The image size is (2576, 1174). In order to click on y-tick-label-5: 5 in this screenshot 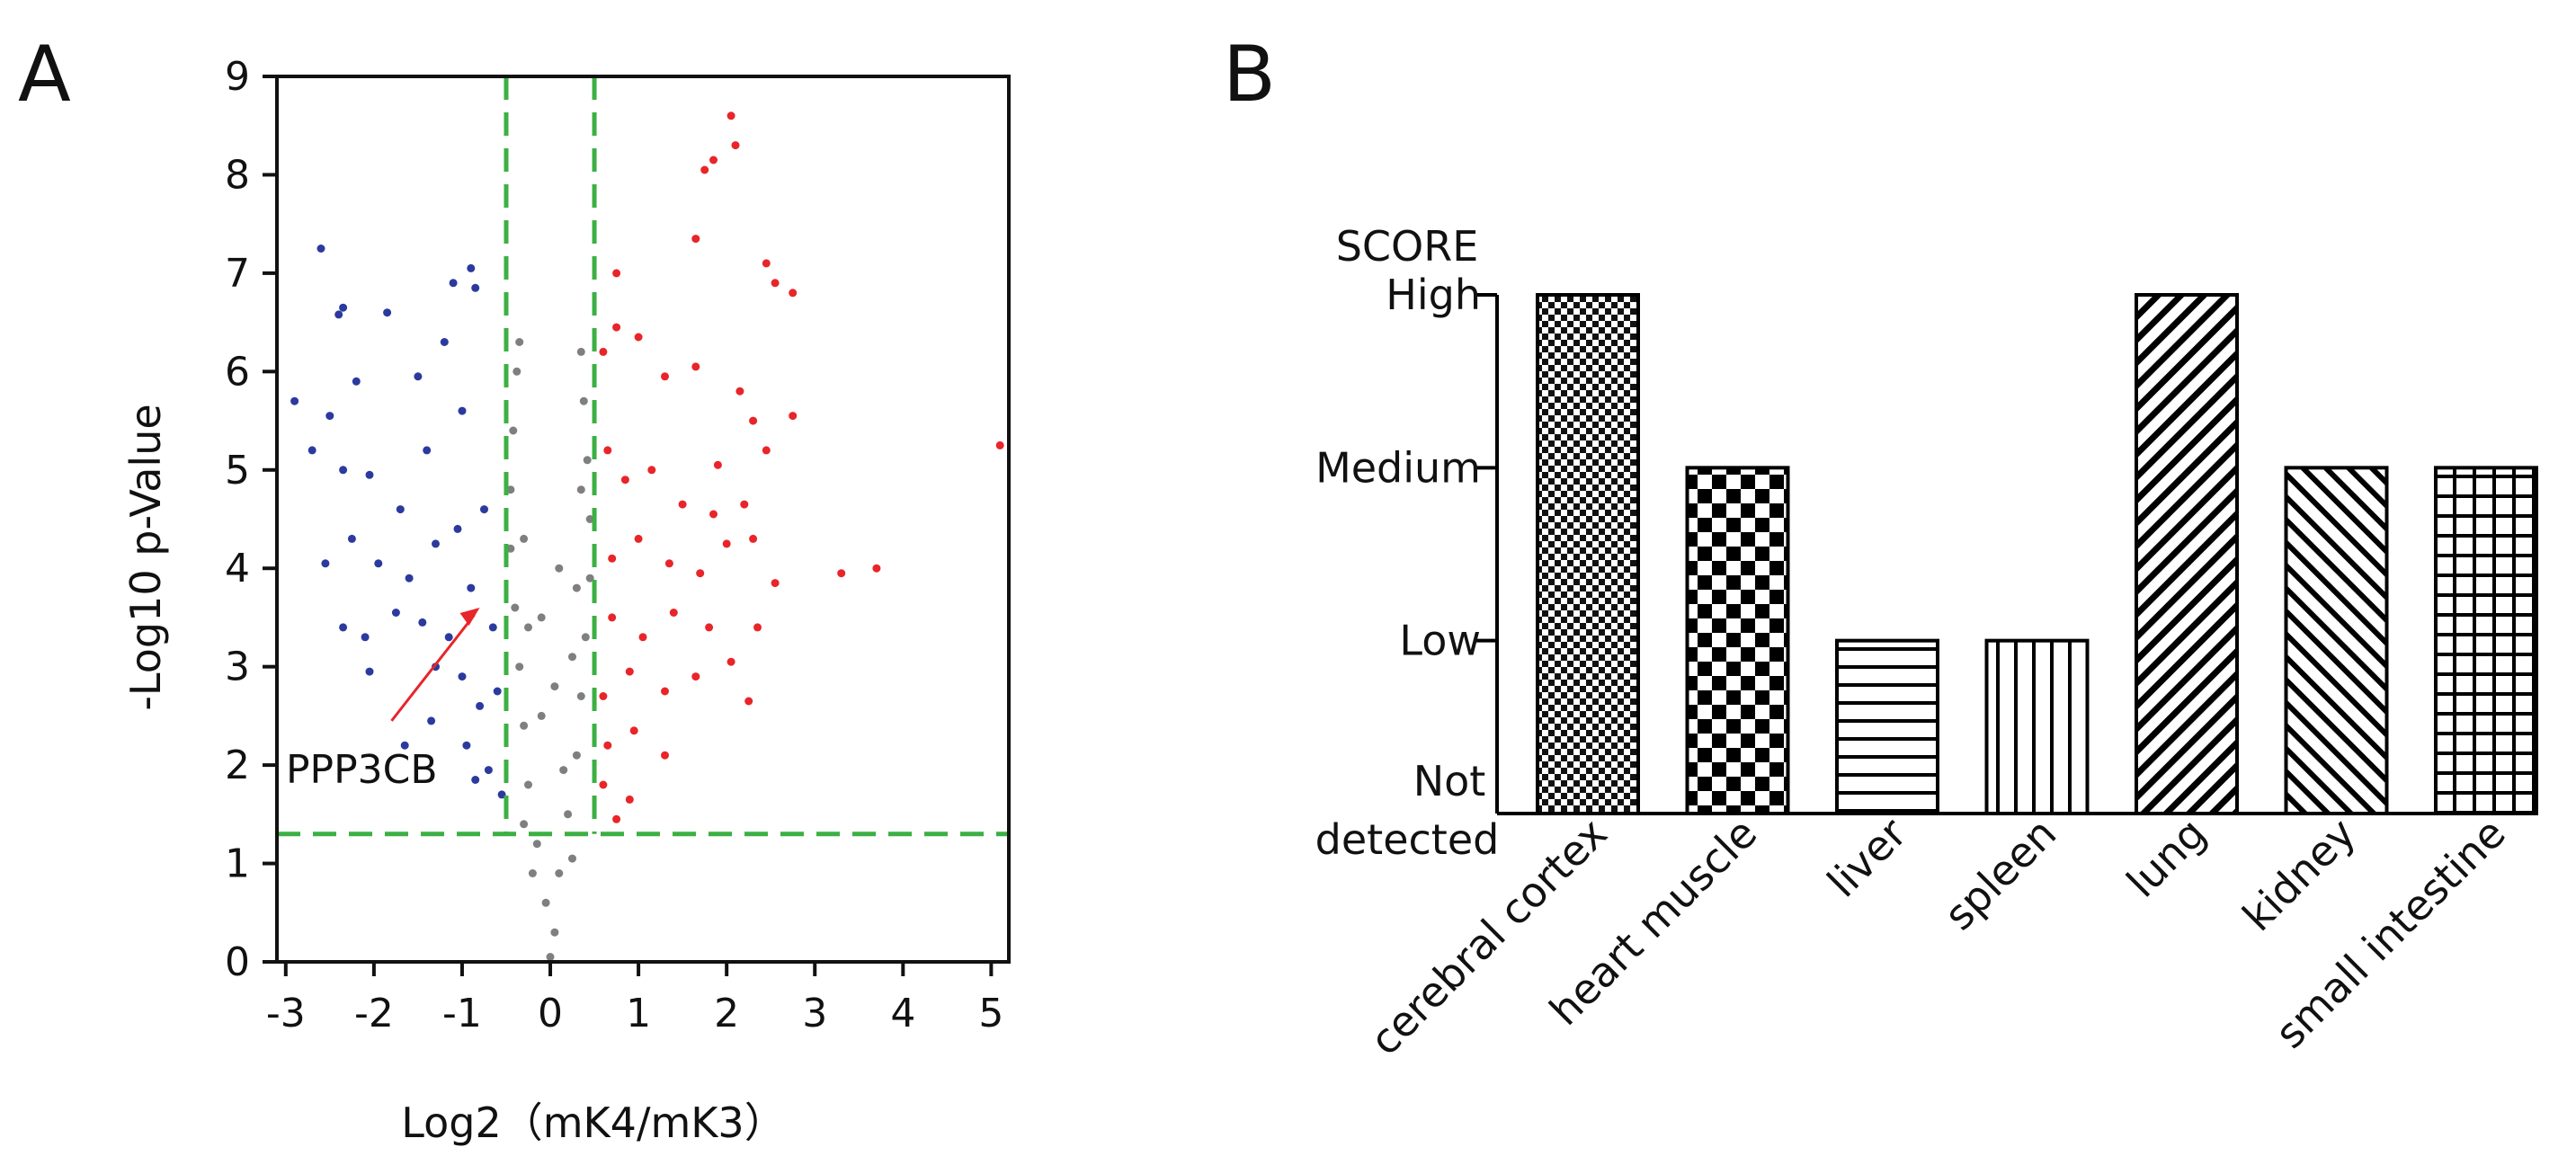, I will do `click(237, 471)`.